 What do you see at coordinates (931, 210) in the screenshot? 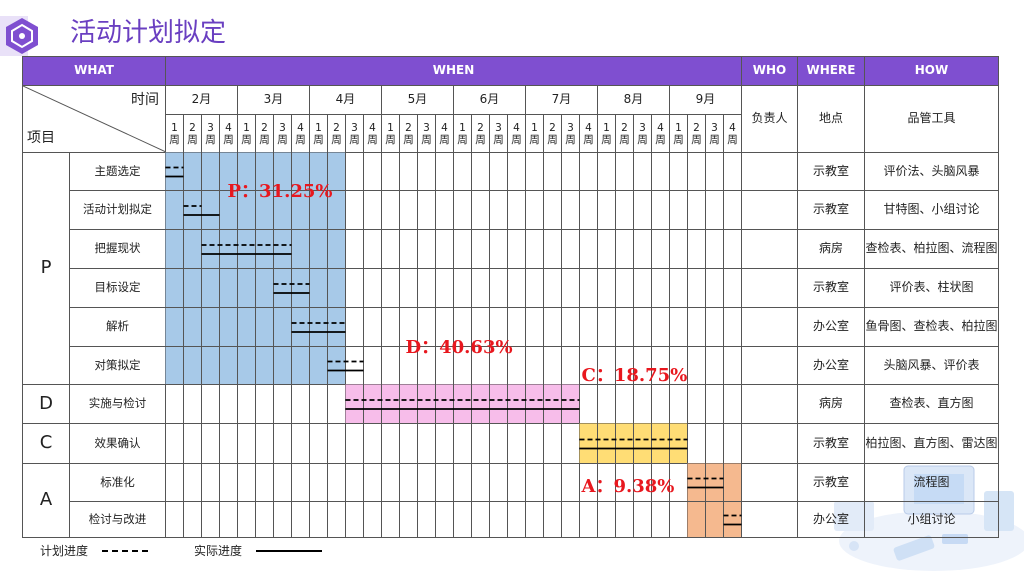
I see `how-cell: 甘特图、小组讨论` at bounding box center [931, 210].